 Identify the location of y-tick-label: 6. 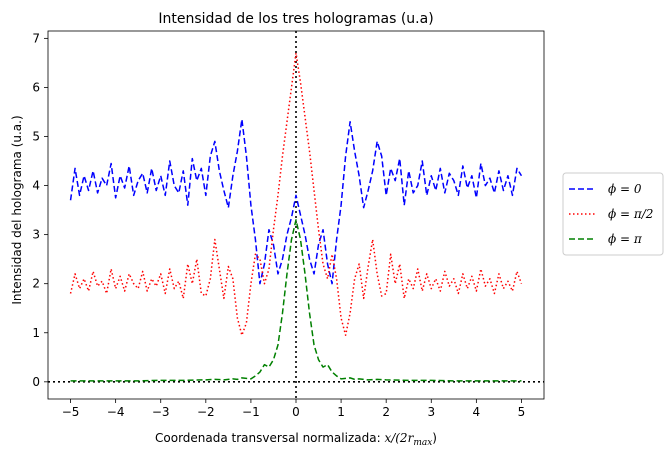
(36, 87).